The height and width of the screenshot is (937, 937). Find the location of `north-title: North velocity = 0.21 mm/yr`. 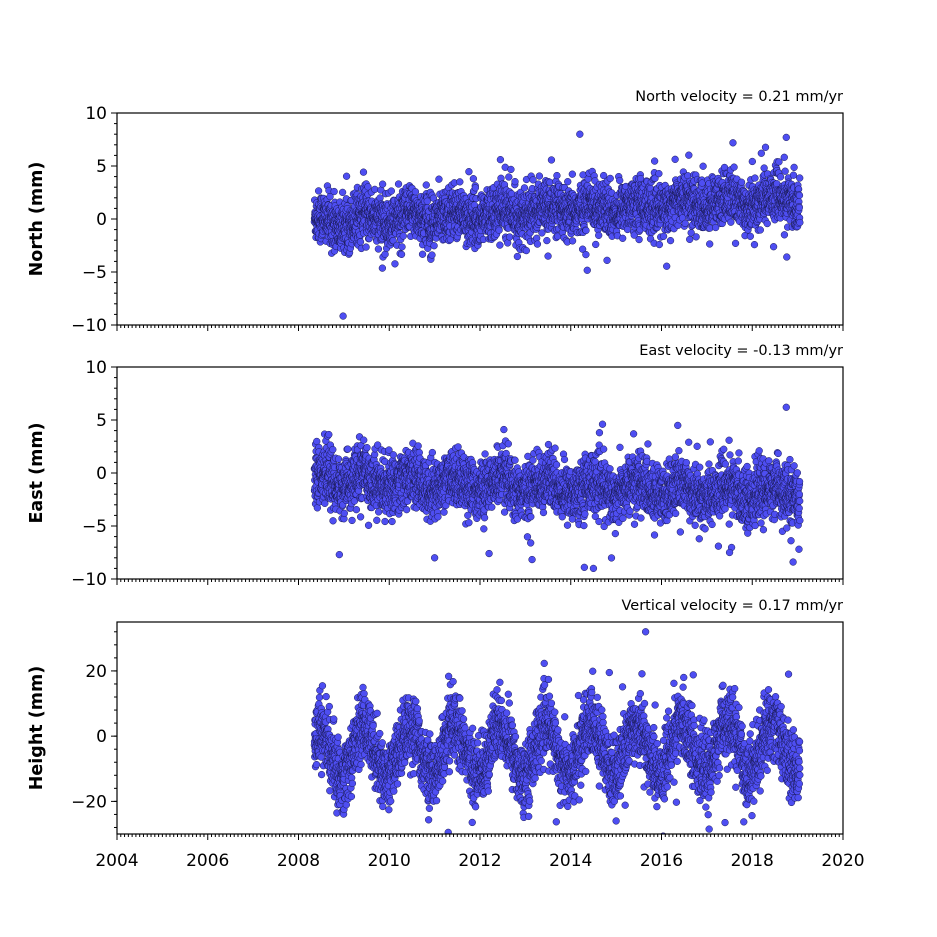

north-title: North velocity = 0.21 mm/yr is located at coordinates (739, 97).